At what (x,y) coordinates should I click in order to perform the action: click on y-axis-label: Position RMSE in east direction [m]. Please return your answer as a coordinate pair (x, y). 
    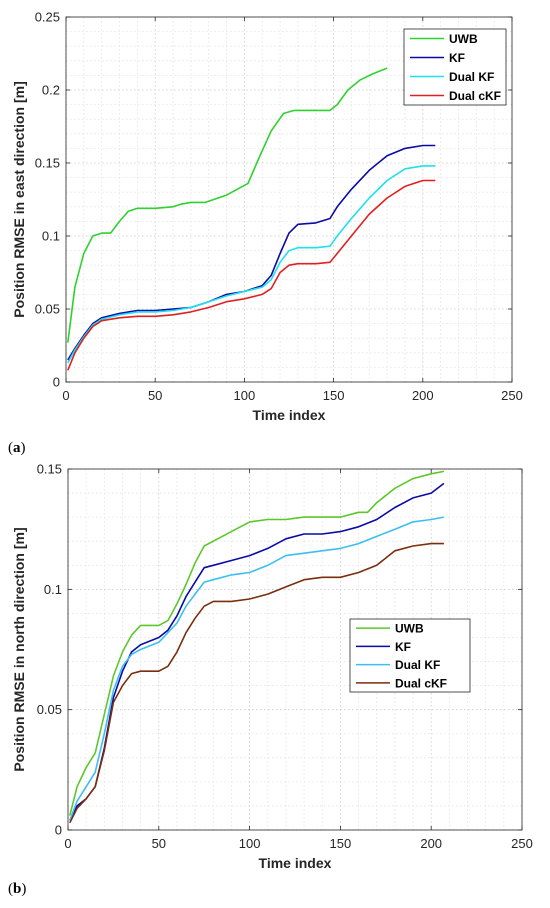
    Looking at the image, I should click on (19, 199).